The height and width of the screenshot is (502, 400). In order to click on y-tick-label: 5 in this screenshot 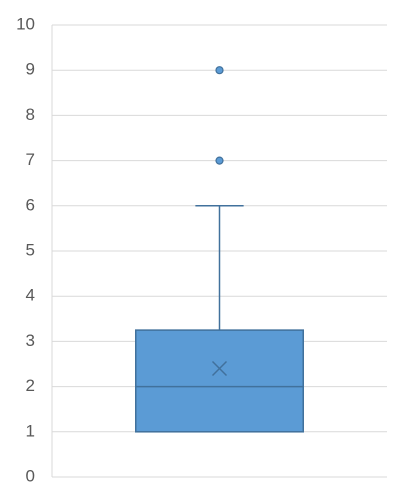, I will do `click(30, 249)`.